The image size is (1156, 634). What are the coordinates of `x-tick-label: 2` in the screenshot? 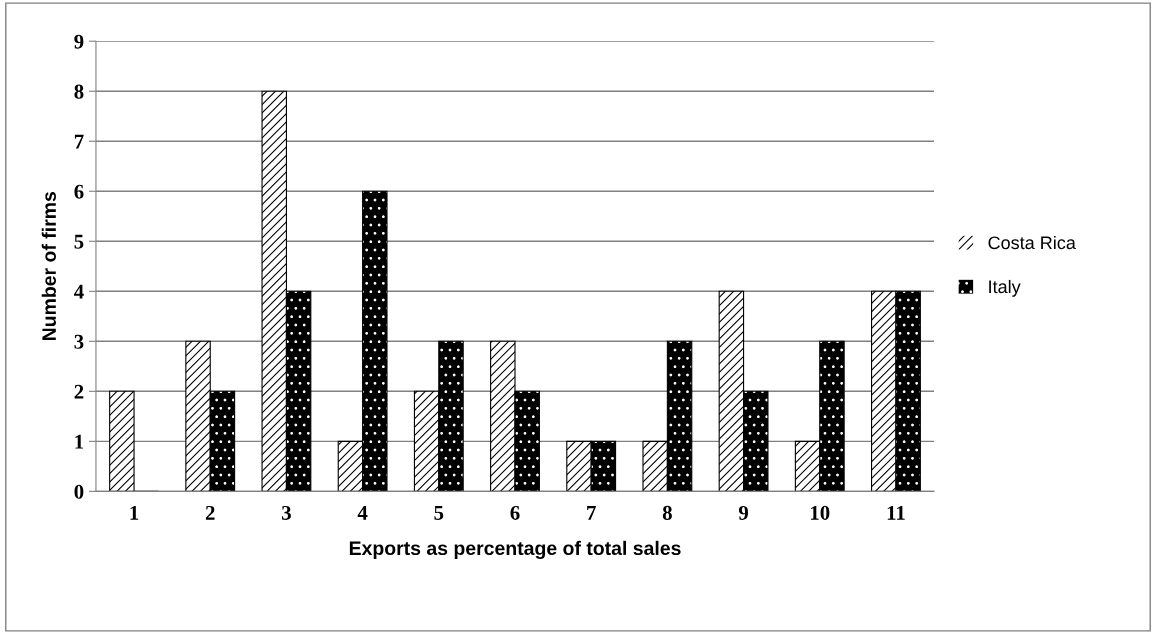 It's located at (210, 512).